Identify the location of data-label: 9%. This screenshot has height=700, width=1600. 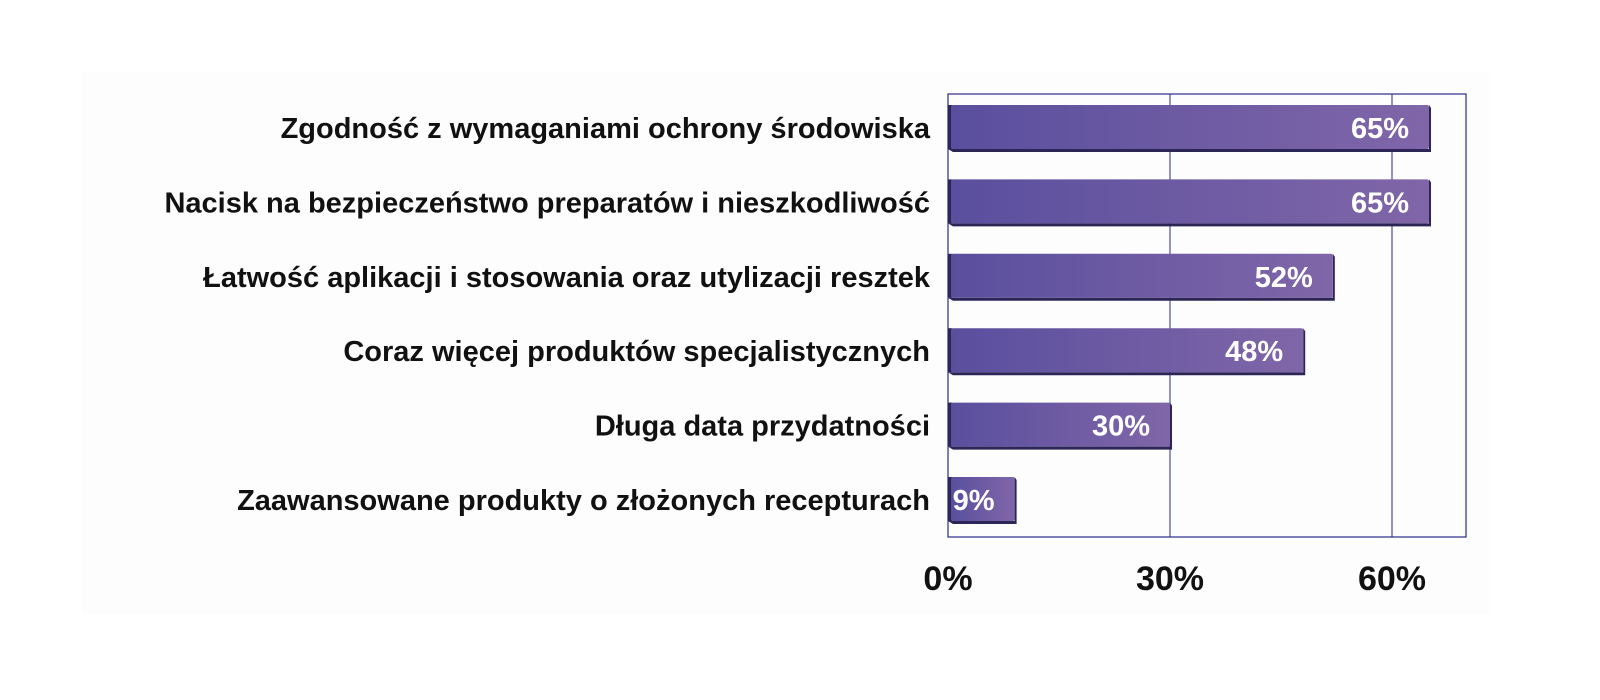
(974, 501).